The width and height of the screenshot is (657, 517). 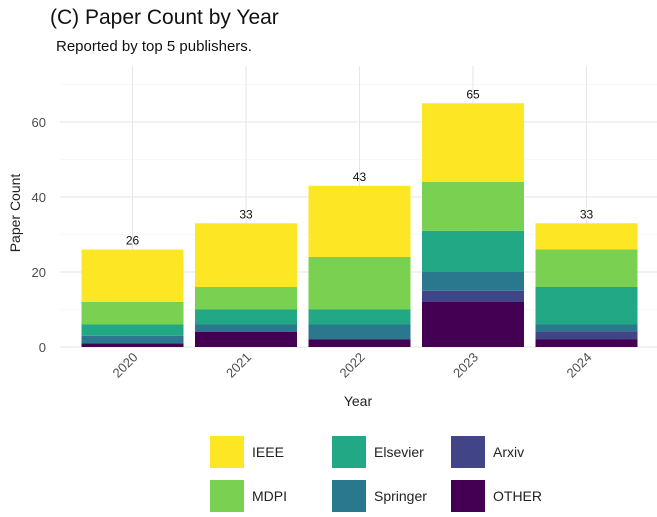 What do you see at coordinates (586, 306) in the screenshot?
I see `bar-segment-elsevier-2024` at bounding box center [586, 306].